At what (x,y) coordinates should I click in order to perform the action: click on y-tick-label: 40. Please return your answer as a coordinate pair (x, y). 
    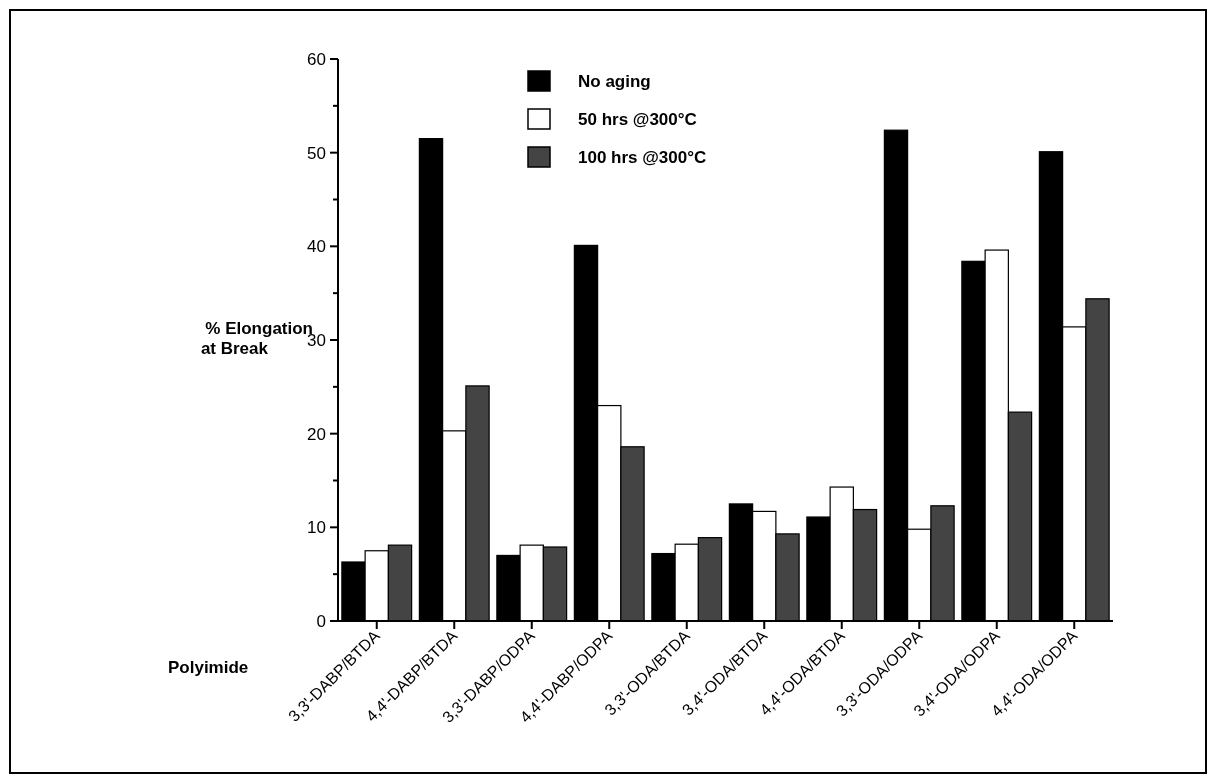
    Looking at the image, I should click on (316, 247).